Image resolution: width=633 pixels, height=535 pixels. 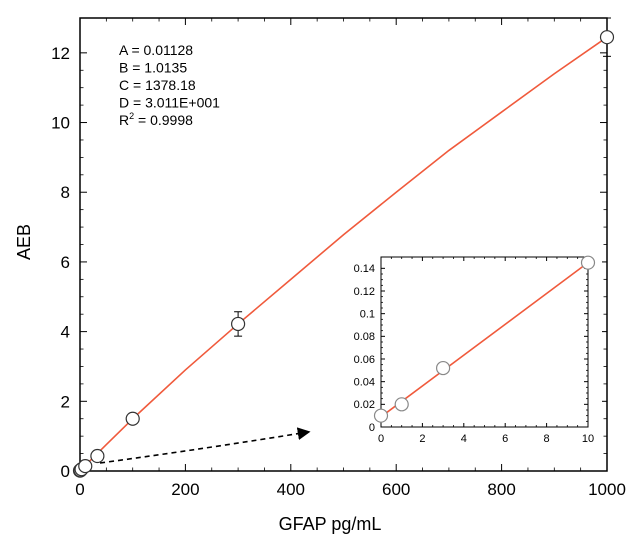 What do you see at coordinates (156, 119) in the screenshot?
I see `fit-parameter-r: R2 = 0.9998` at bounding box center [156, 119].